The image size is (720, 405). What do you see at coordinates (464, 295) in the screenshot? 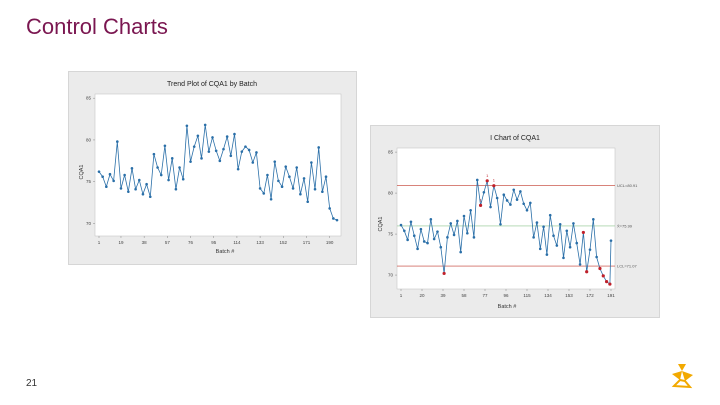
I see `x-tick-label: 58` at bounding box center [464, 295].